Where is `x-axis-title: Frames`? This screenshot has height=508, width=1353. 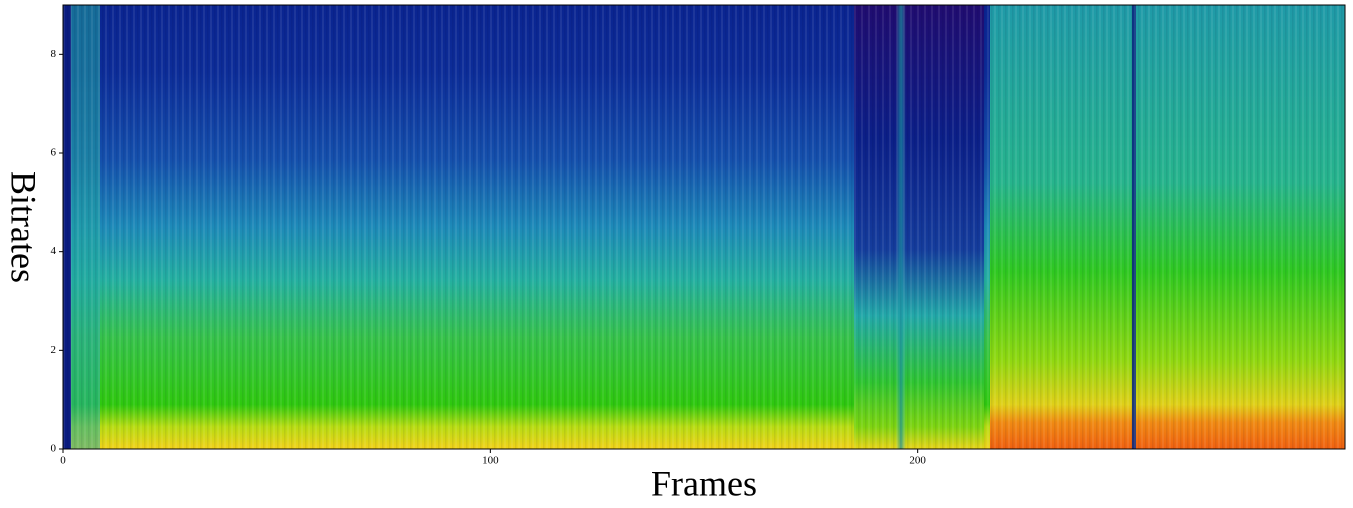 x-axis-title: Frames is located at coordinates (704, 483).